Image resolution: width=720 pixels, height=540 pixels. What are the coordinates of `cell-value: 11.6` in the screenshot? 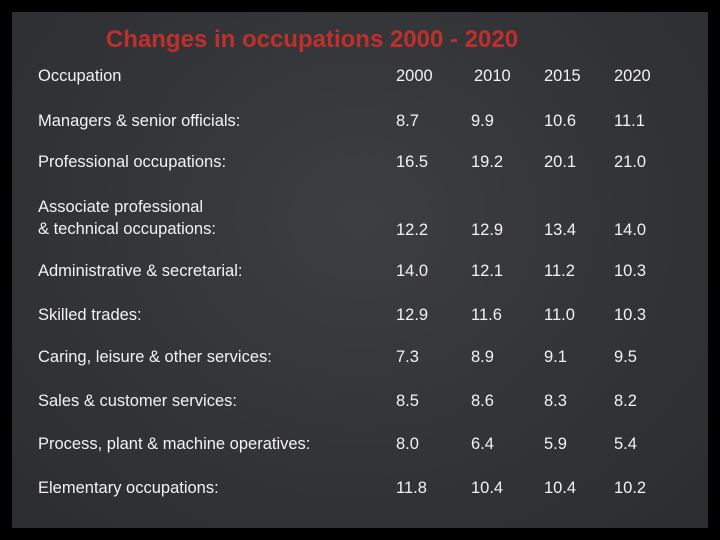 It's located at (486, 315).